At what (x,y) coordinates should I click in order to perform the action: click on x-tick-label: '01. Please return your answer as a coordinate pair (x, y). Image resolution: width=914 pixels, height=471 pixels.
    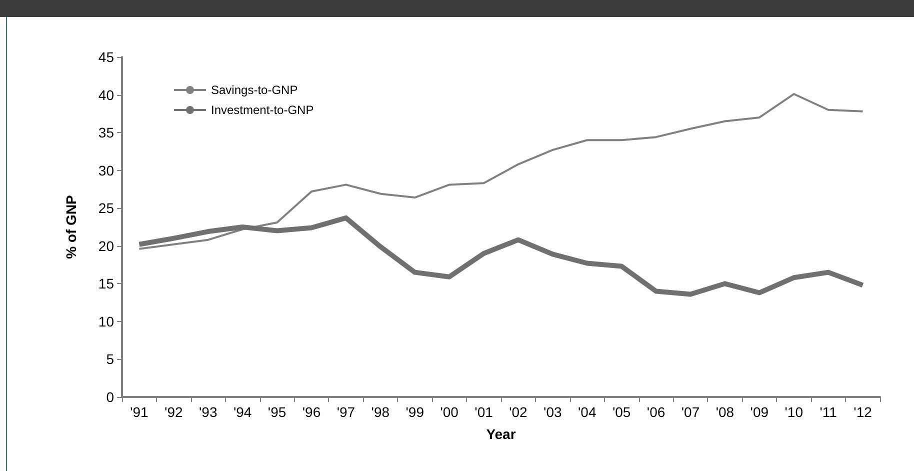
    Looking at the image, I should click on (484, 412).